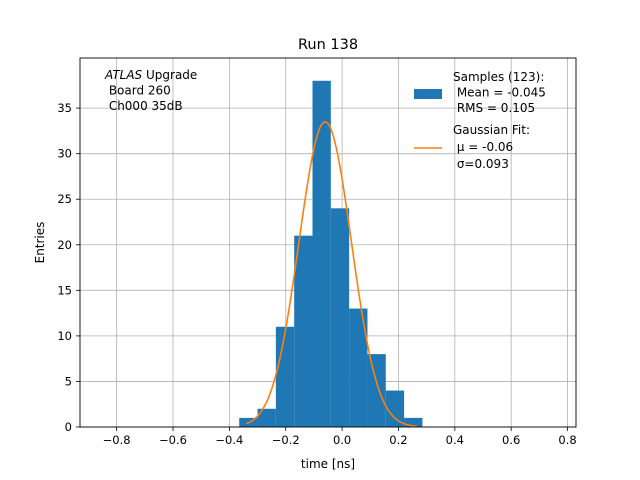 This screenshot has height=480, width=640. Describe the element at coordinates (494, 108) in the screenshot. I see `legend-histogram-text: RMS = 0.105` at that location.